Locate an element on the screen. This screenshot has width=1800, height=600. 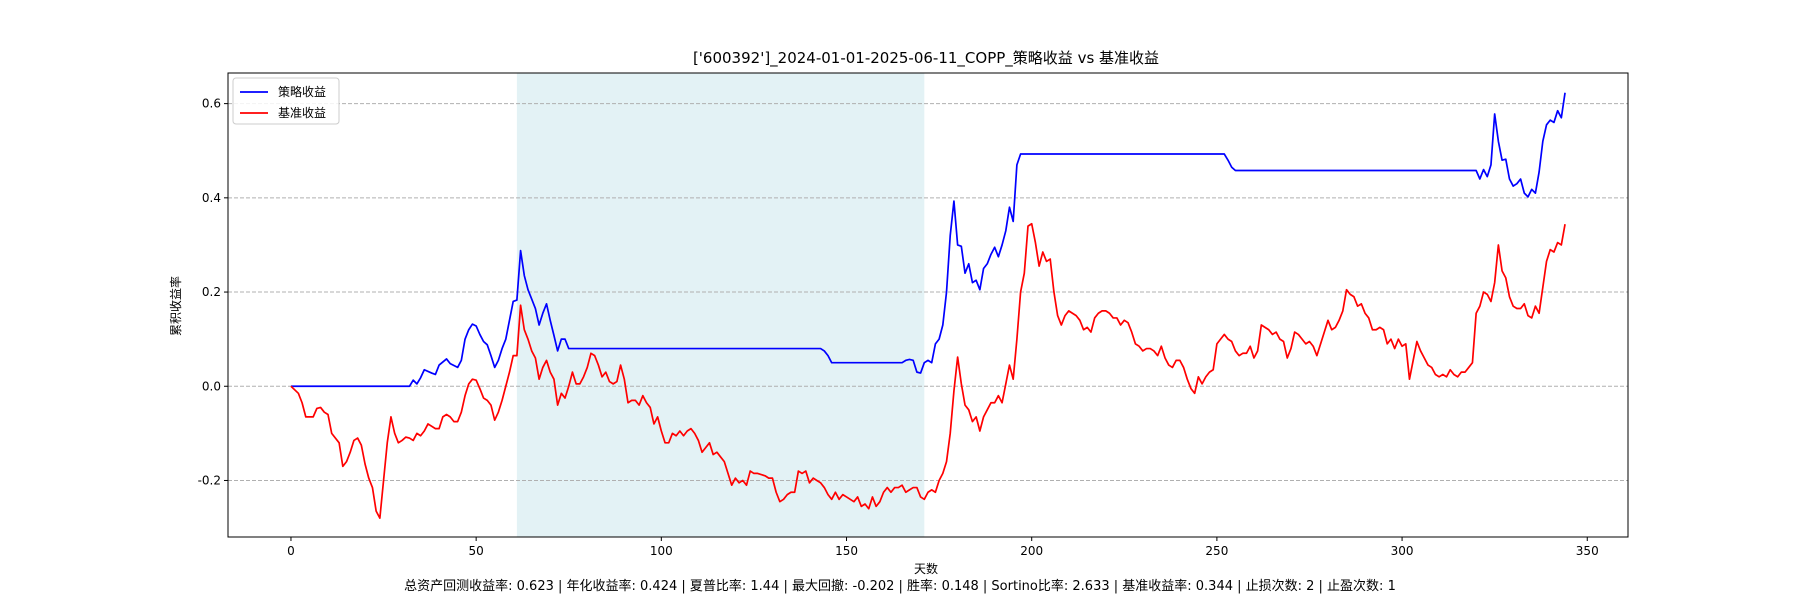
x-tick-label: 300 is located at coordinates (1402, 551).